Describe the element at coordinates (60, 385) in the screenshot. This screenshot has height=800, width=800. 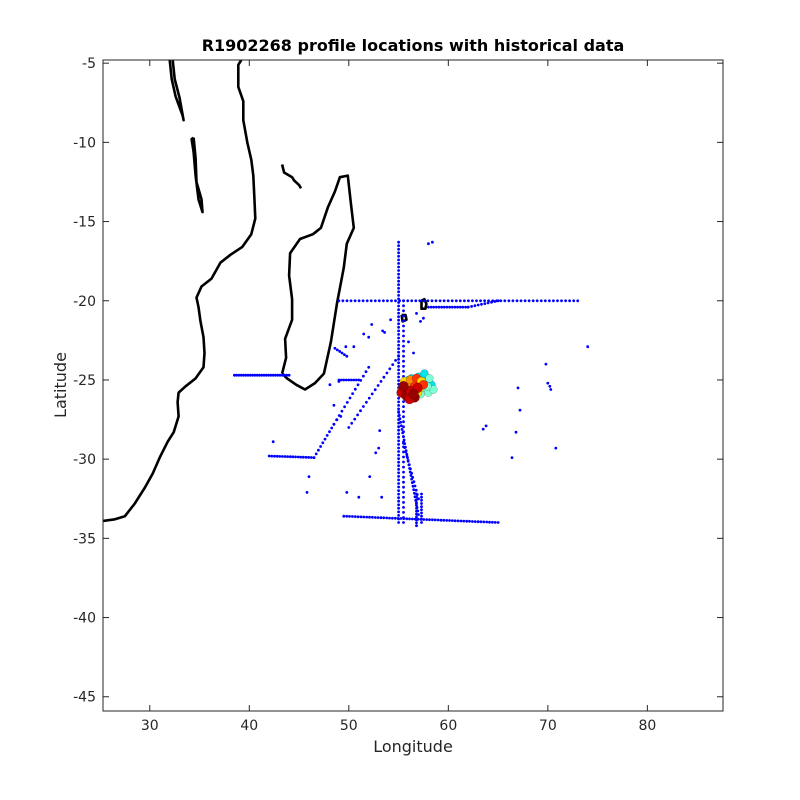
I see `y-axis-label: Latitude` at that location.